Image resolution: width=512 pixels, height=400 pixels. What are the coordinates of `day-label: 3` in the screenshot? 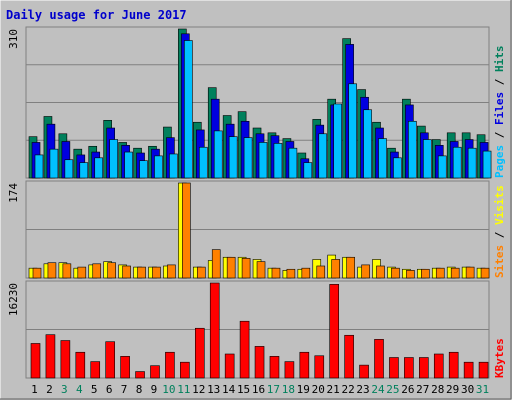 It's located at (64, 389).